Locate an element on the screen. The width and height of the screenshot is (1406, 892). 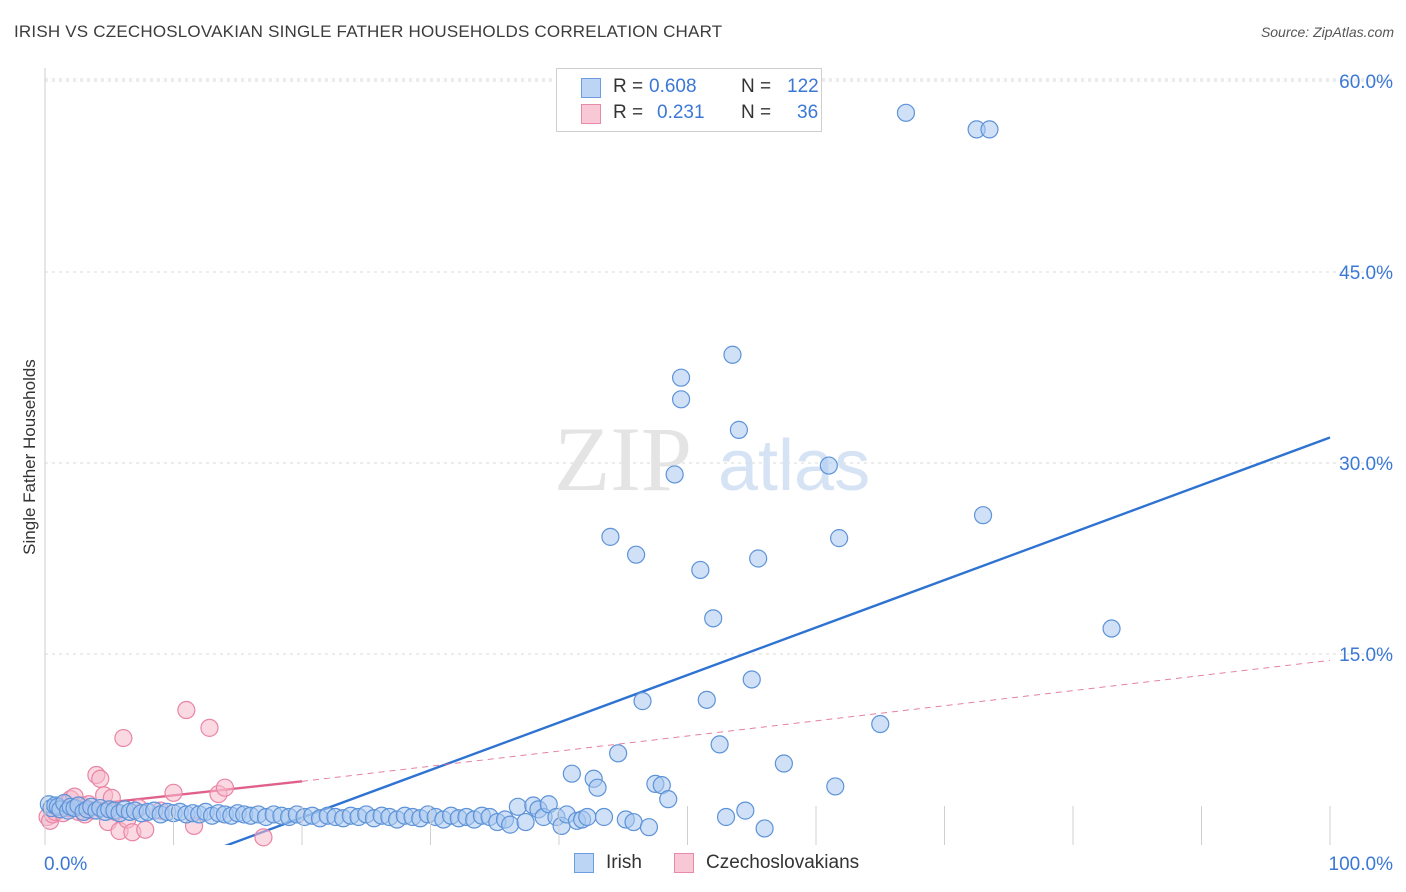
watermark-zip: ZIP is located at coordinates (623, 459).